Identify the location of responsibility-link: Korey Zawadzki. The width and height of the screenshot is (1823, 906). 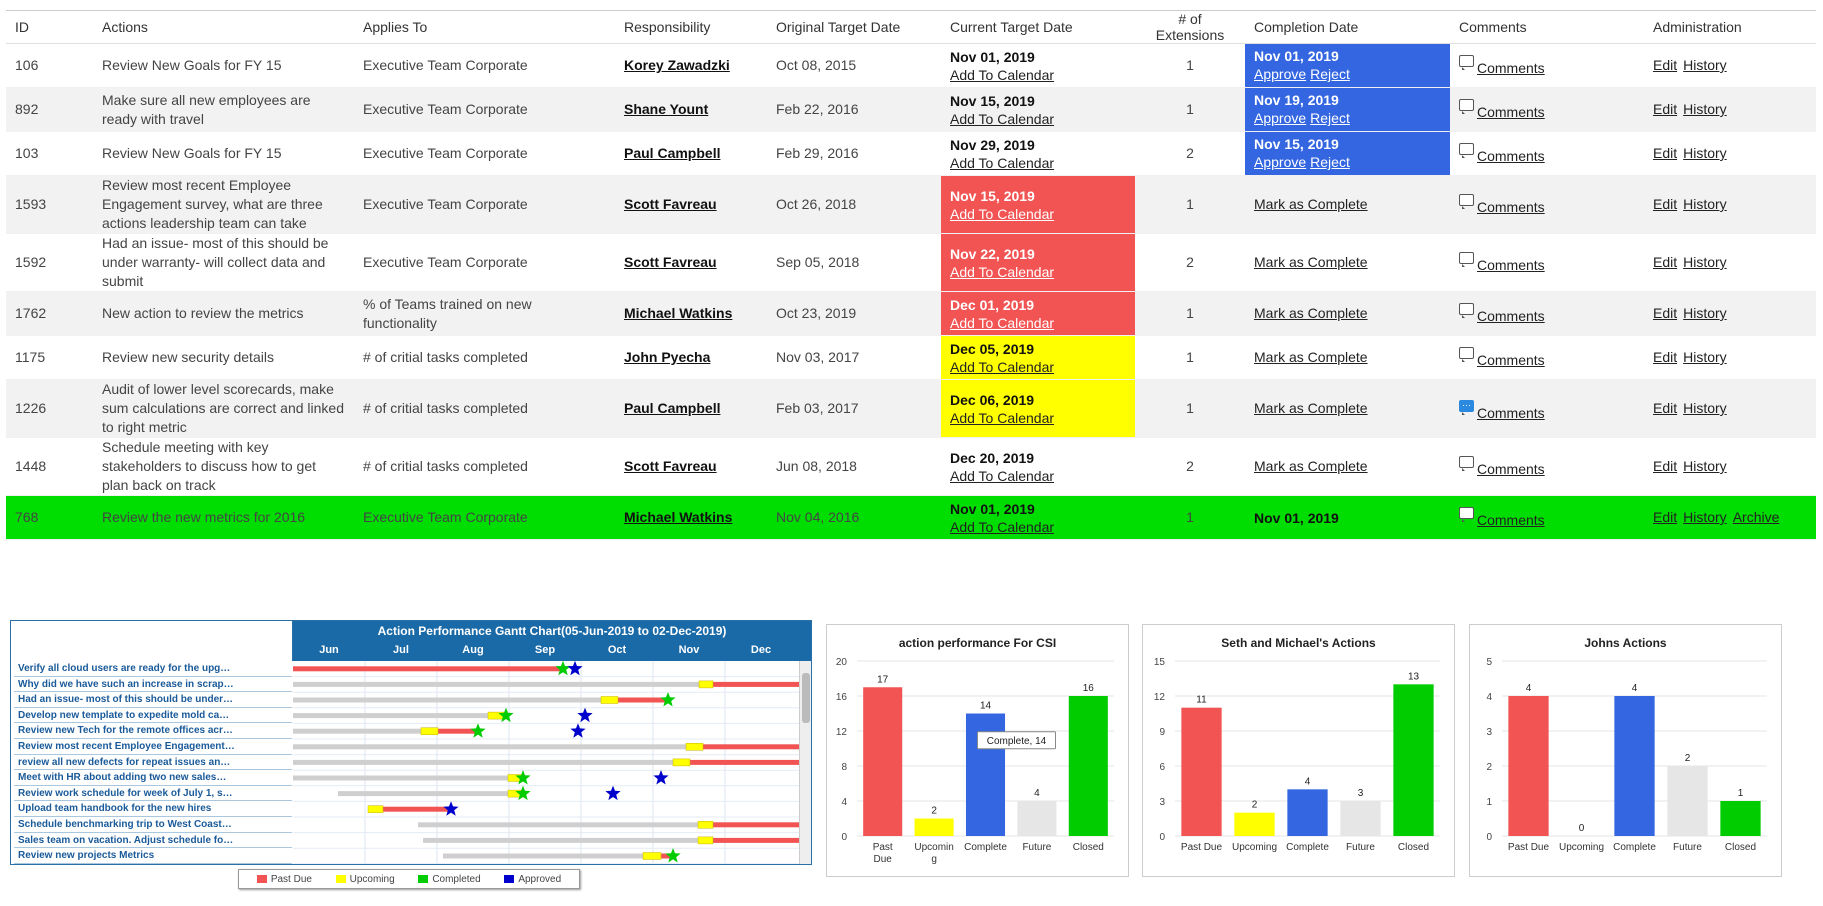
(677, 65).